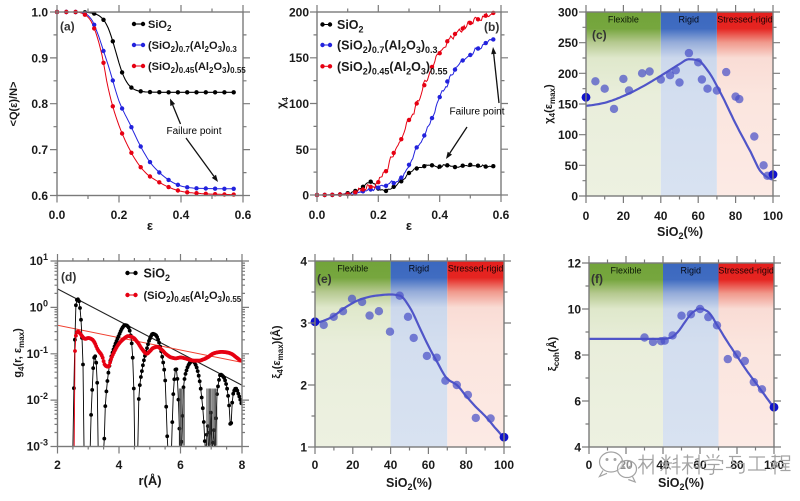  Describe the element at coordinates (599, 35) in the screenshot. I see `svg-text: (c)` at that location.